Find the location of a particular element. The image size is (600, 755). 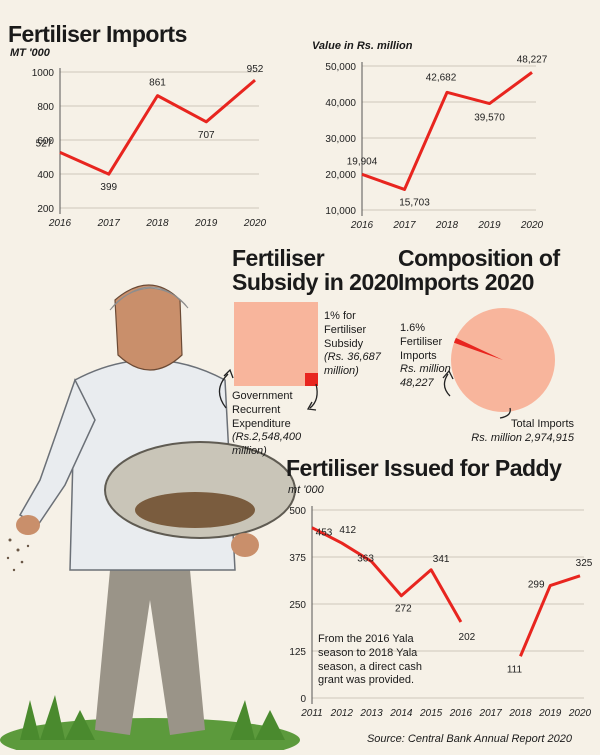

imports-value-ytick-label: 20,000 is located at coordinates (340, 175).